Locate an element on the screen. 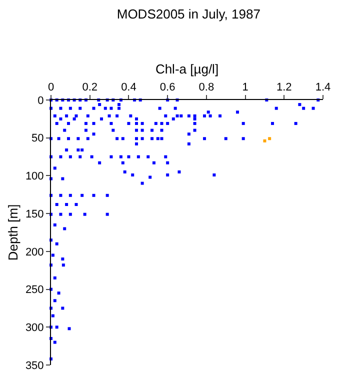  y-tick-label: 250 is located at coordinates (34, 290).